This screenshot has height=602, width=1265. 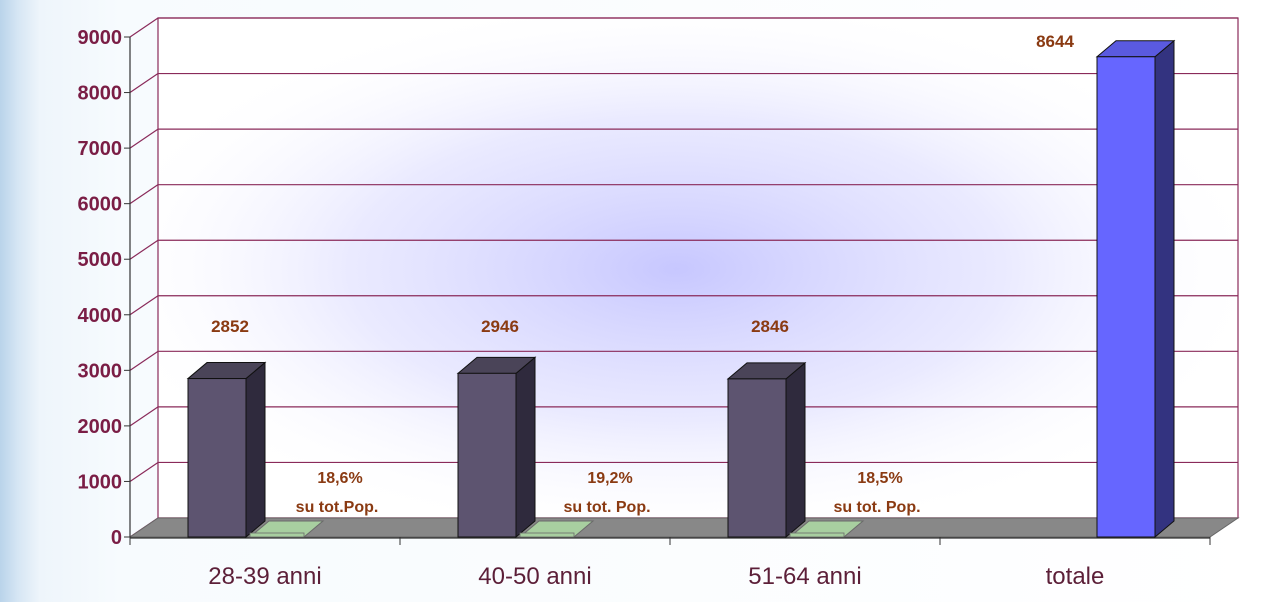 What do you see at coordinates (116, 538) in the screenshot?
I see `y-tick-label: 0` at bounding box center [116, 538].